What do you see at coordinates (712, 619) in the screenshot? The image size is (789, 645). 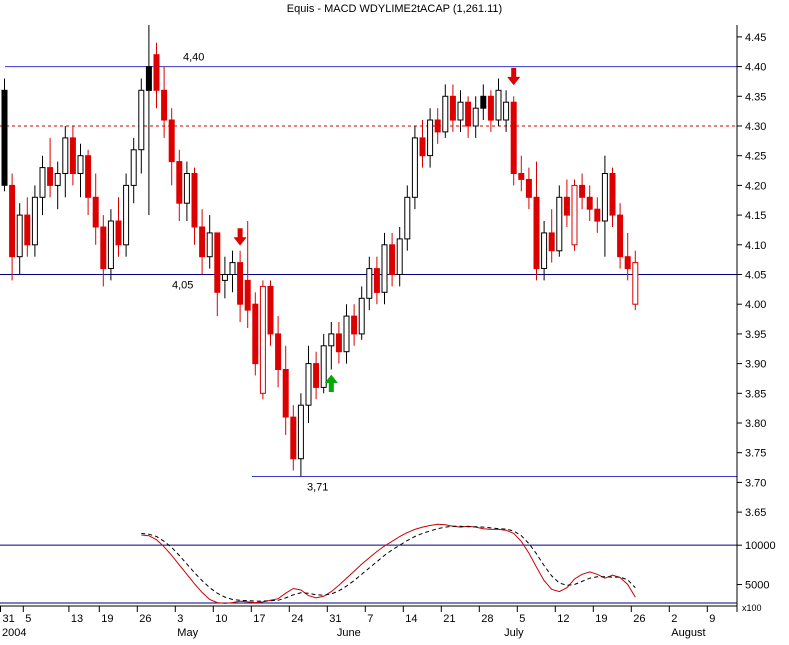 I see `x-day-label: 9` at bounding box center [712, 619].